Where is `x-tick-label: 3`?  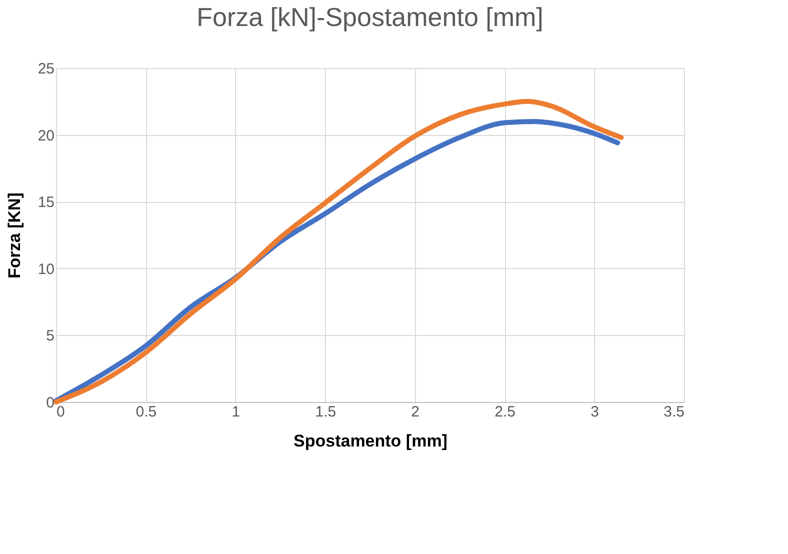 x-tick-label: 3 is located at coordinates (594, 412).